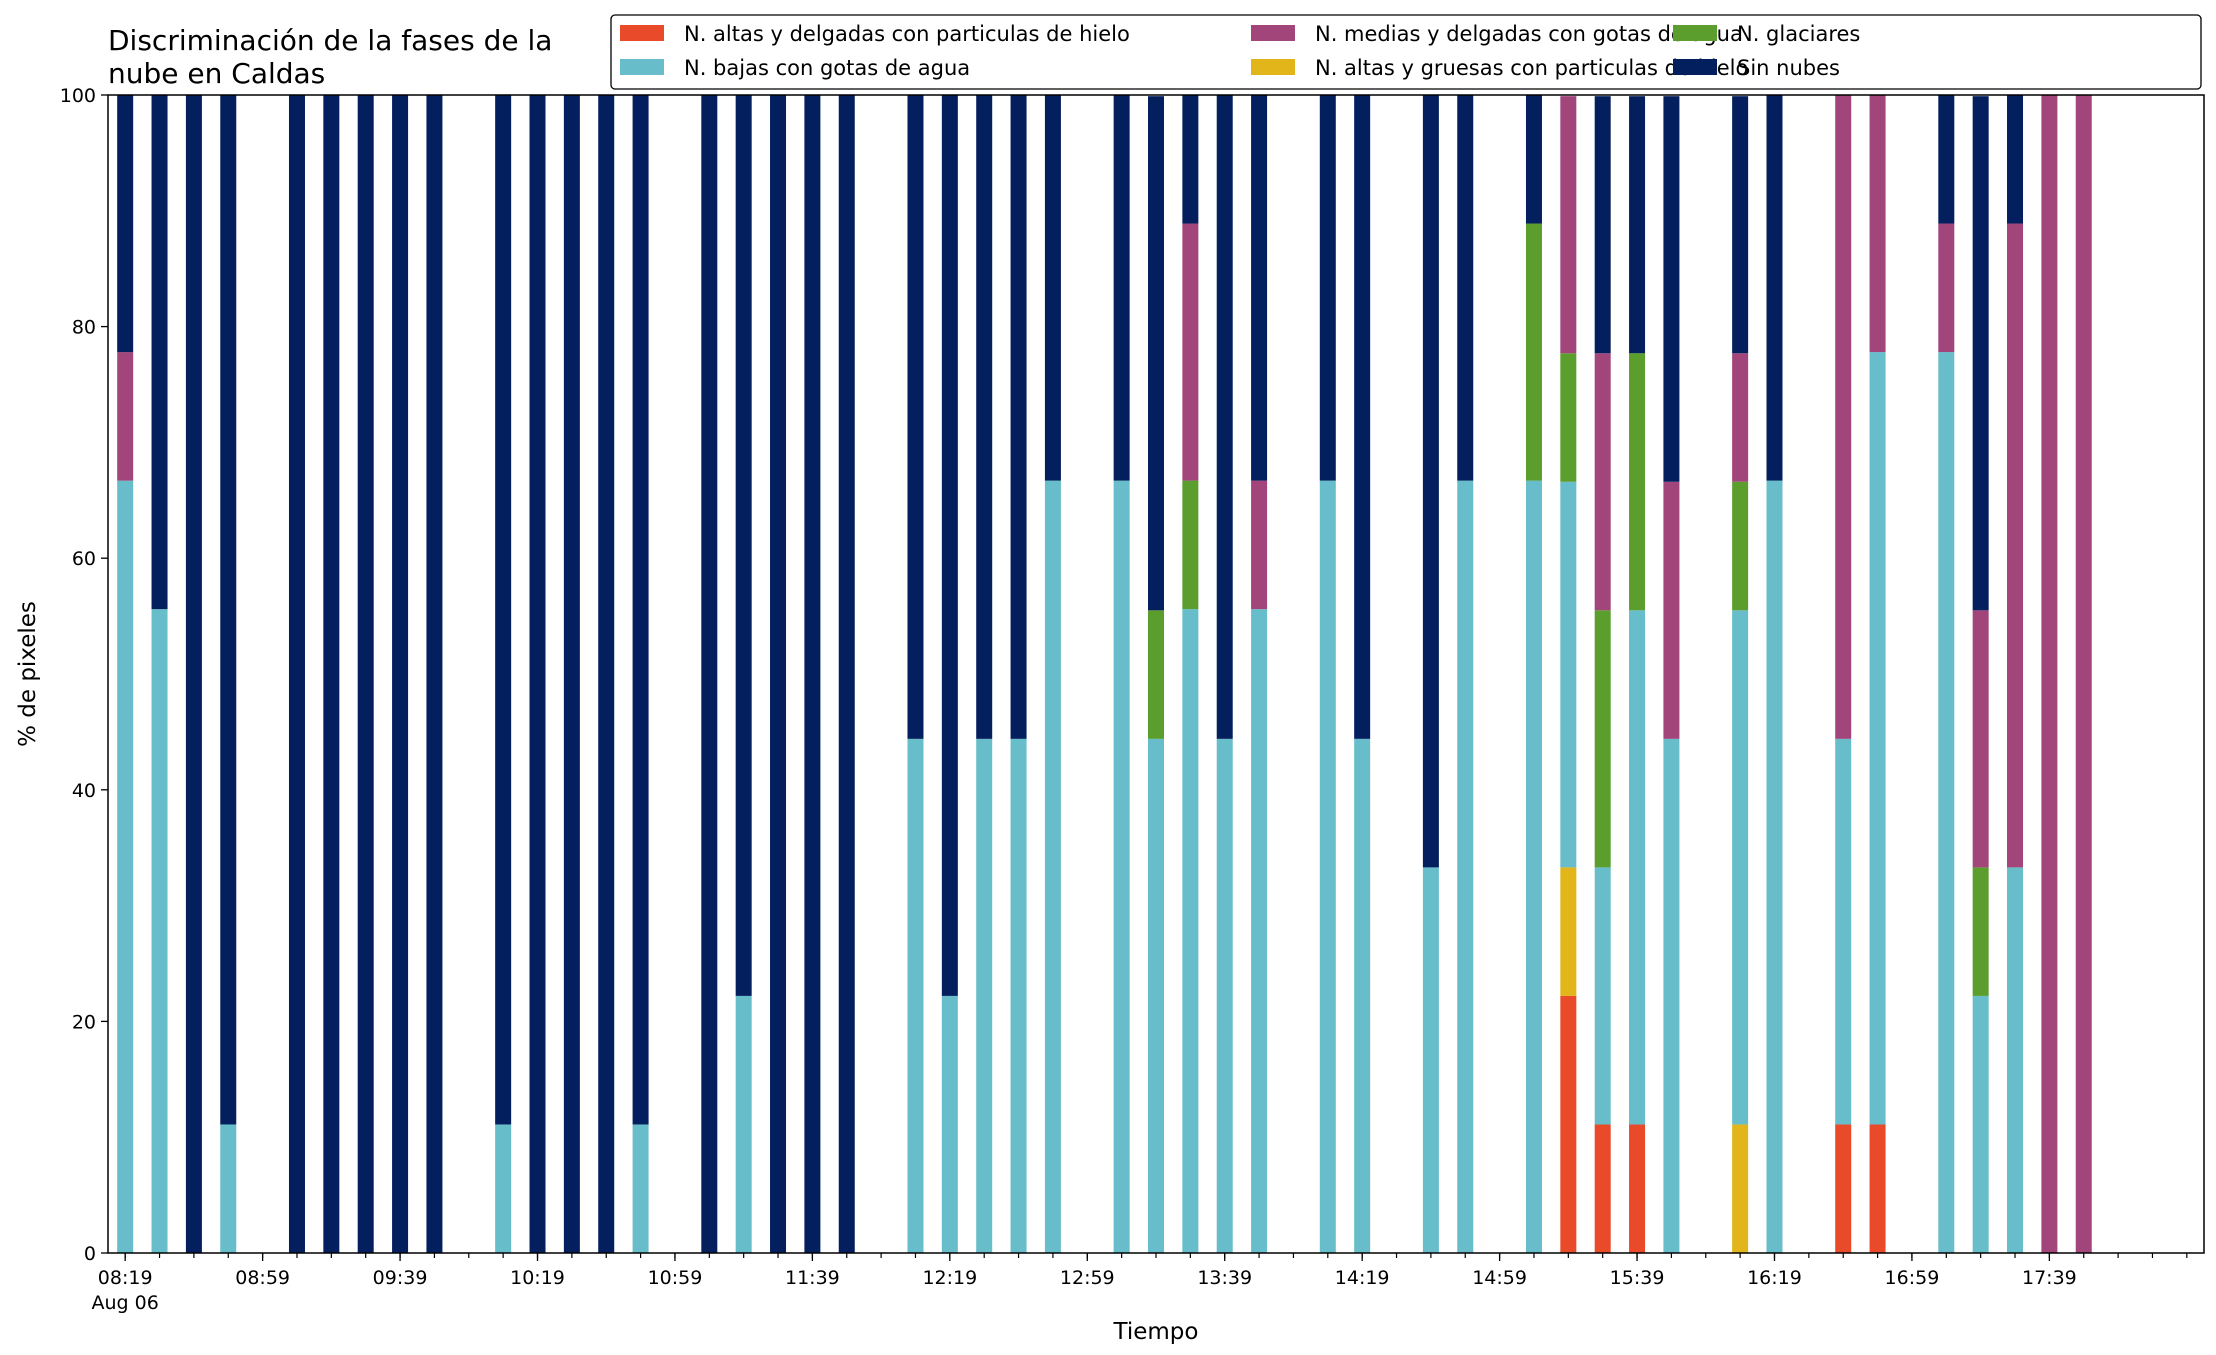 This screenshot has height=1355, width=2216. Describe the element at coordinates (228, 610) in the screenshot. I see `bar-segment-08:49-5` at that location.